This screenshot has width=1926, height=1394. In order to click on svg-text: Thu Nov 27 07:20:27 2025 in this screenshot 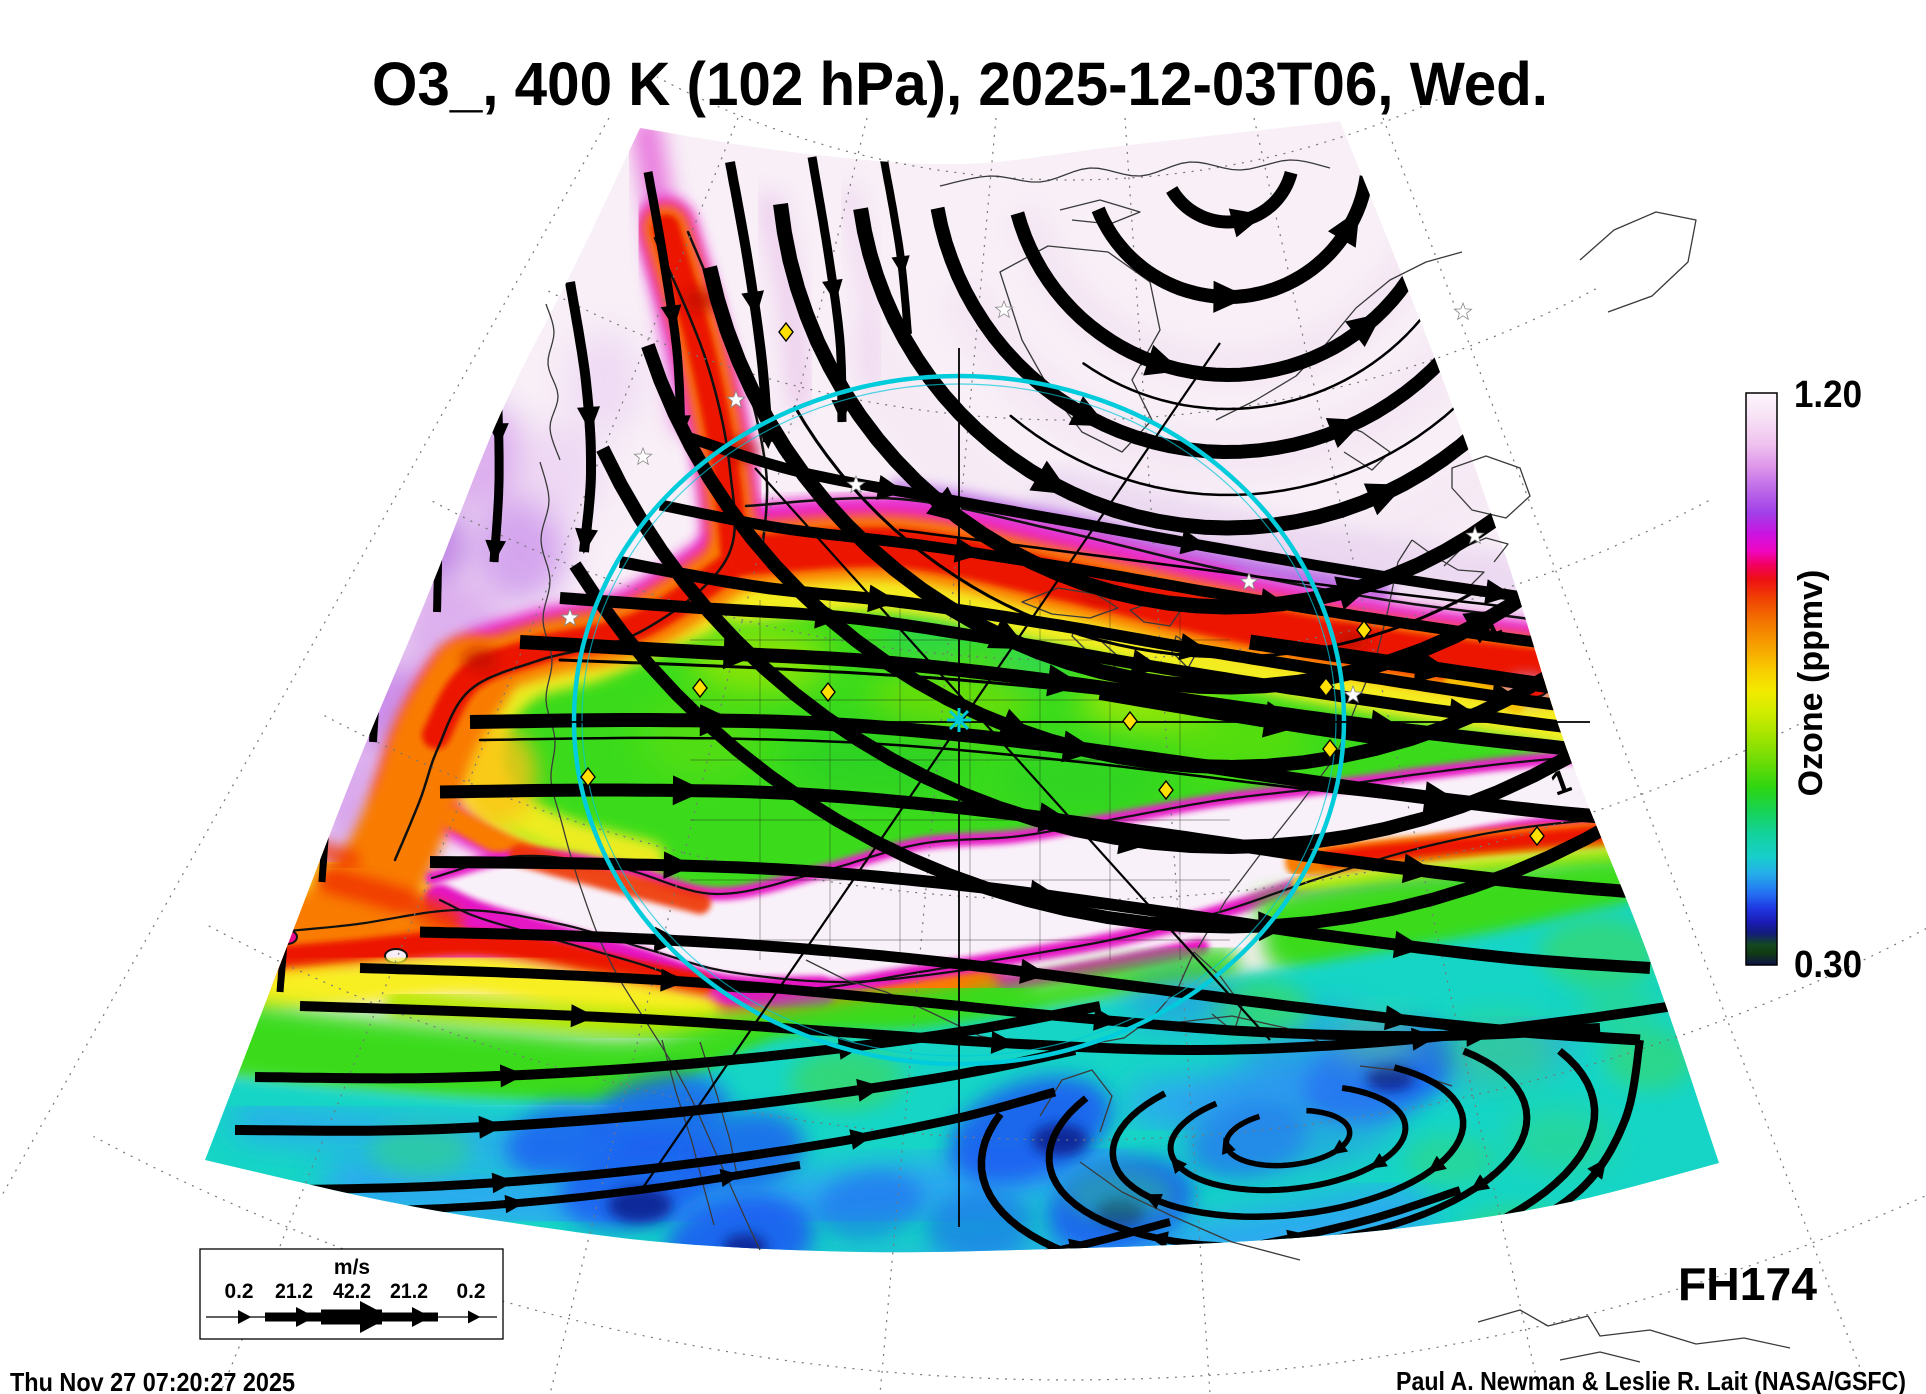, I will do `click(152, 1380)`.